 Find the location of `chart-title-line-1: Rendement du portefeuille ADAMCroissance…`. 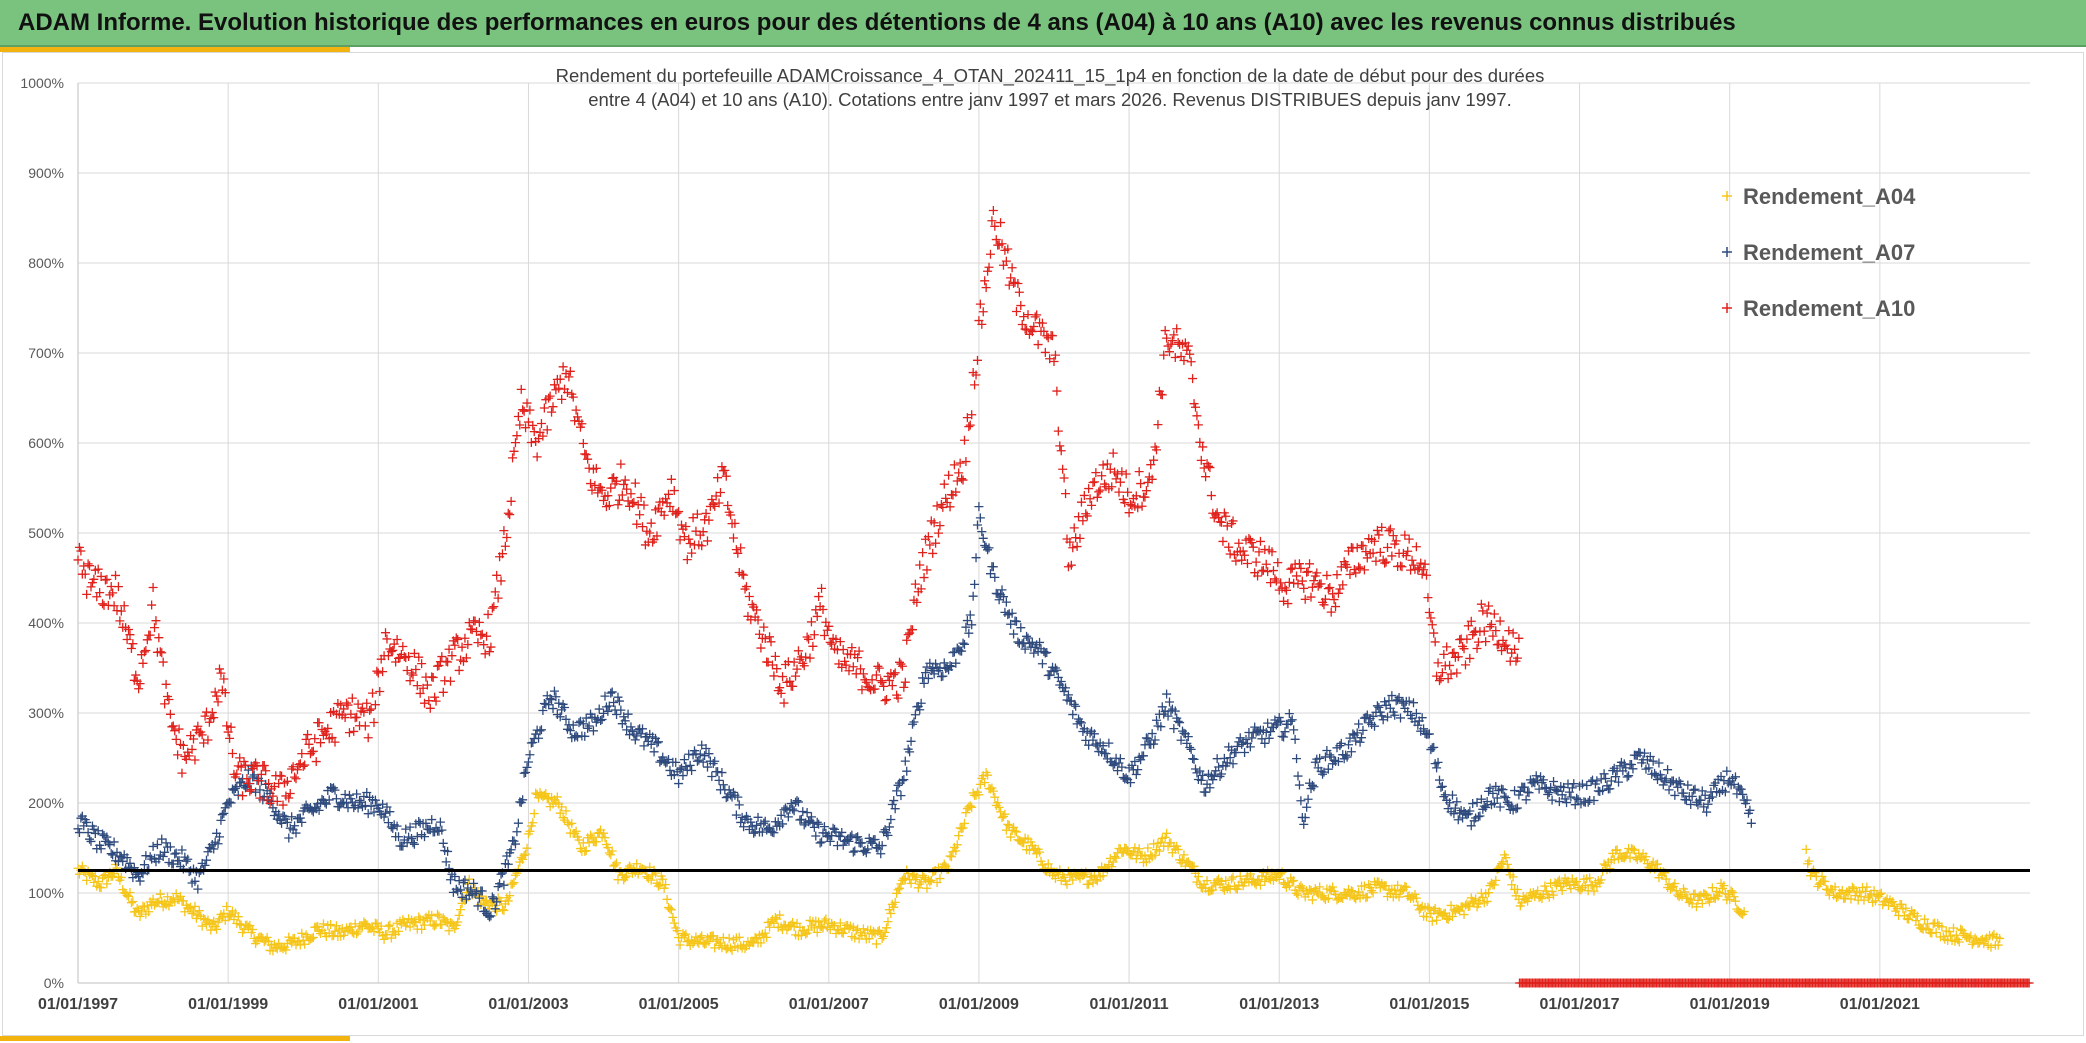

chart-title-line-1: Rendement du portefeuille ADAMCroissance… is located at coordinates (1050, 76).